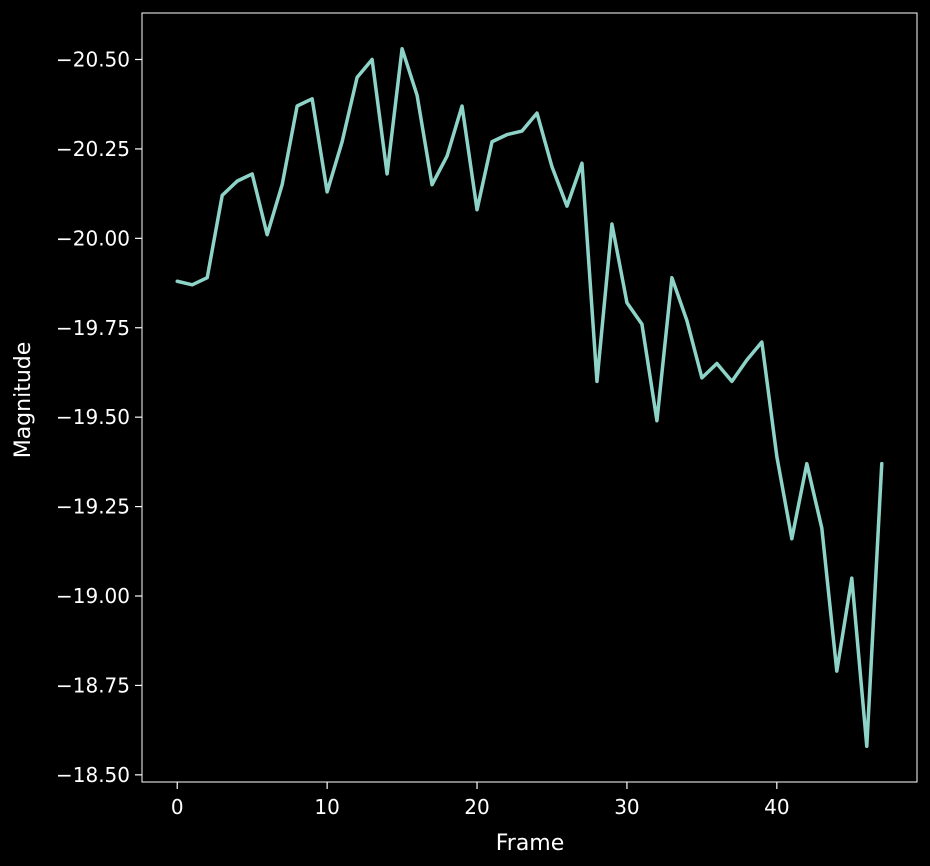 Image resolution: width=930 pixels, height=866 pixels. What do you see at coordinates (530, 843) in the screenshot?
I see `x-axis-label: Frame` at bounding box center [530, 843].